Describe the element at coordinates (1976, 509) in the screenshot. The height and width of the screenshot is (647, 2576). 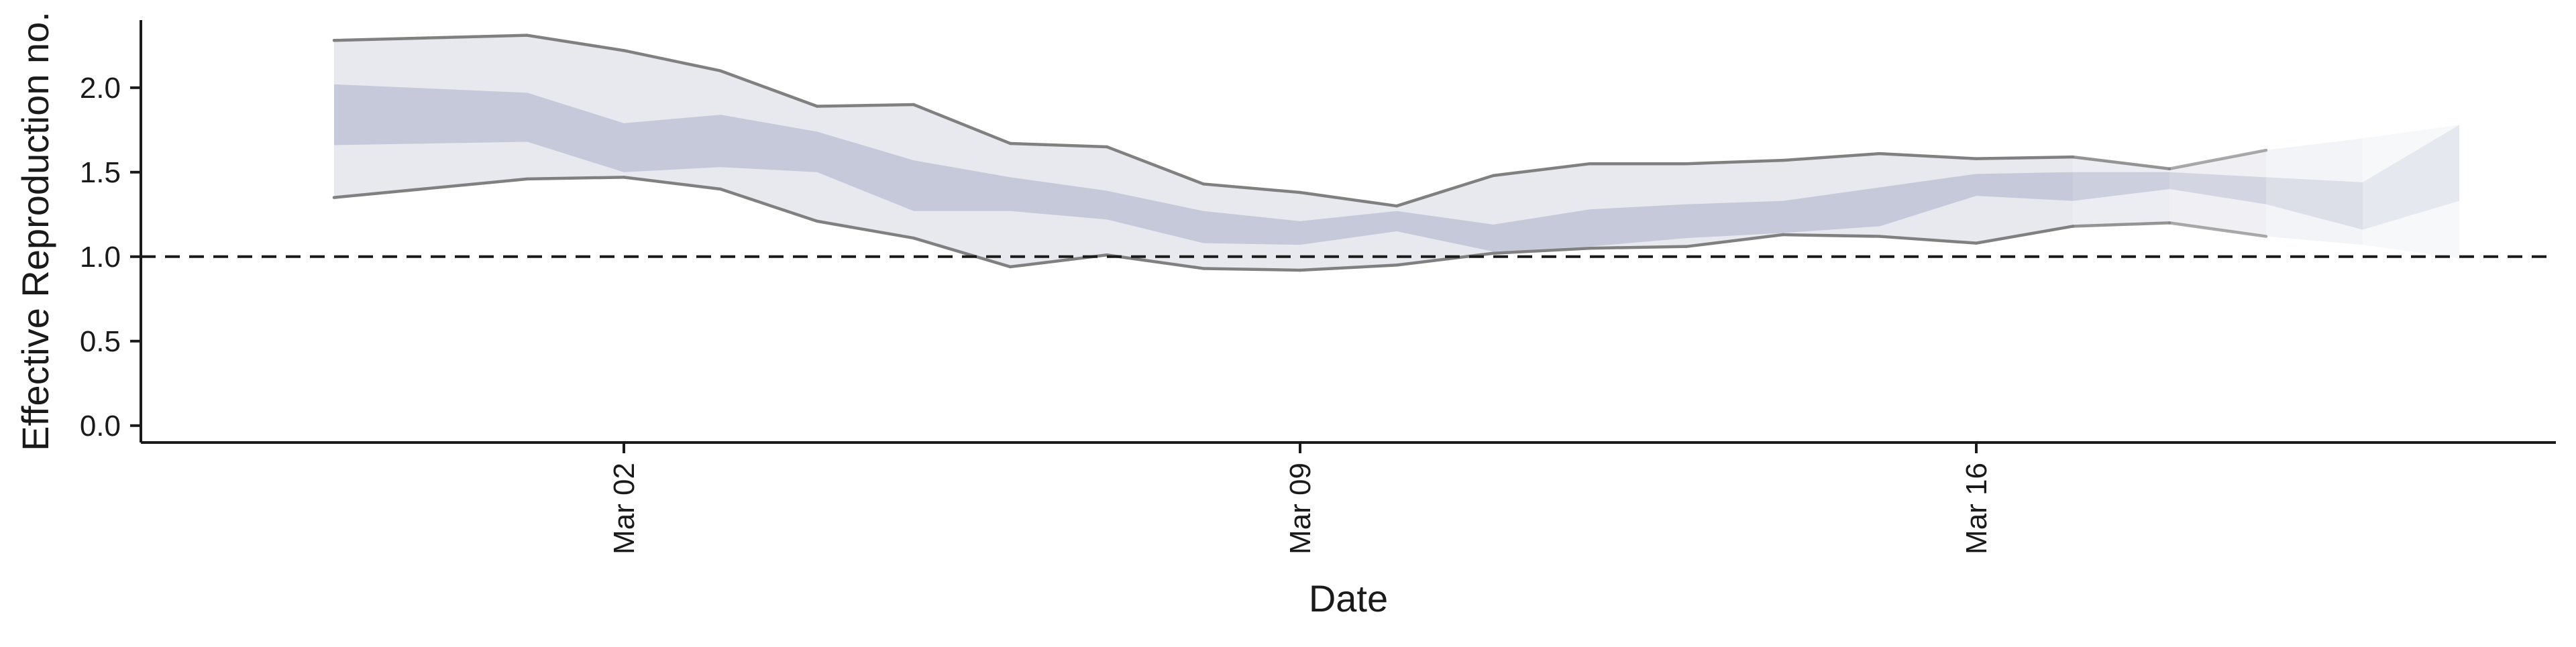
I see `x-tick-label: Mar 16` at that location.